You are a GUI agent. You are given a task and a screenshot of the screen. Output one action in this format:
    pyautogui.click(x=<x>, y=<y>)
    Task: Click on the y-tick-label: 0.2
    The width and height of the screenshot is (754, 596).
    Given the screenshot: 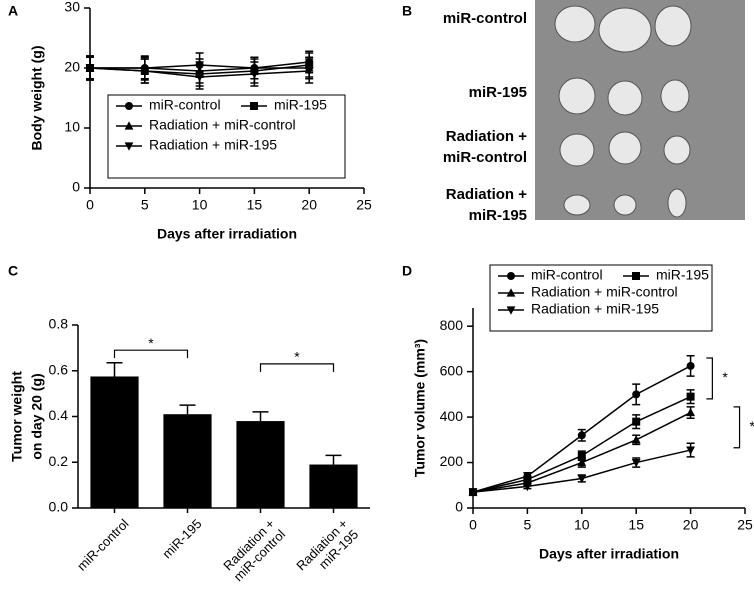 What is the action you would take?
    pyautogui.click(x=59, y=461)
    